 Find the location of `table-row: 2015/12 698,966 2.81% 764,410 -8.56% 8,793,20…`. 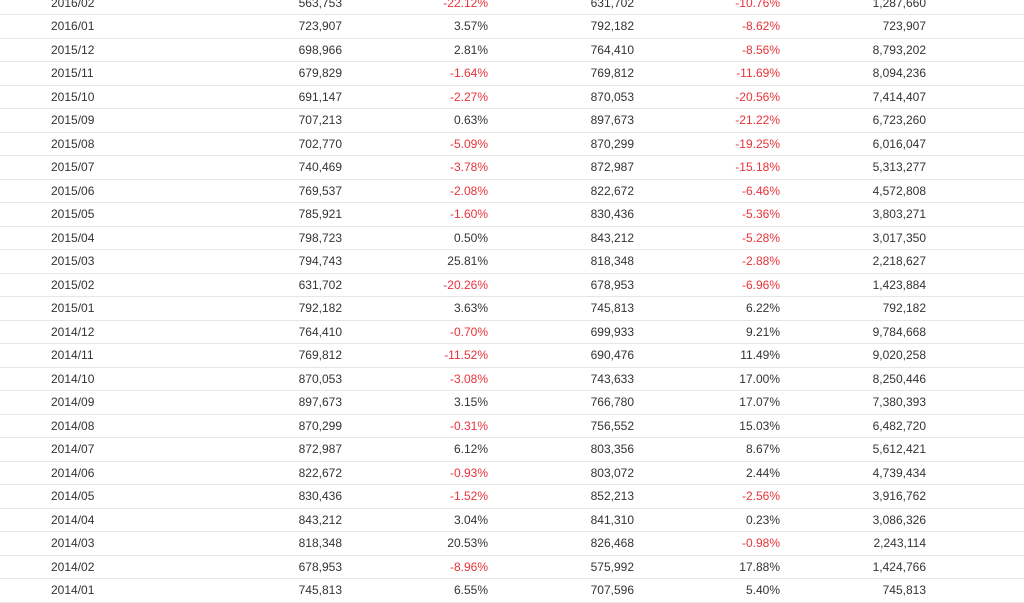

table-row: 2015/12 698,966 2.81% 764,410 -8.56% 8,793,20… is located at coordinates (512, 50).